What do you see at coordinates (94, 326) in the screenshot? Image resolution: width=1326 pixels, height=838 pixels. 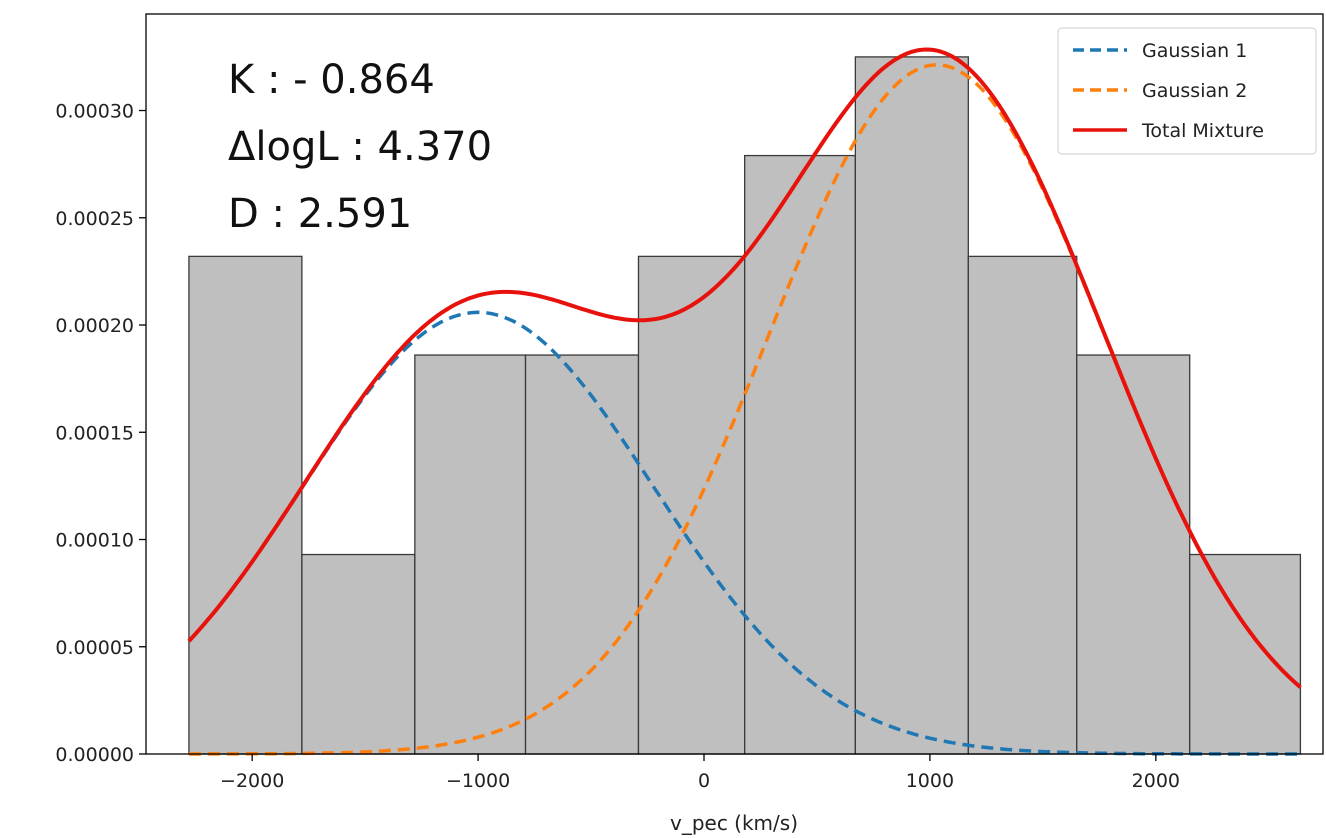 I see `y-tick-label: 0.00020` at bounding box center [94, 326].